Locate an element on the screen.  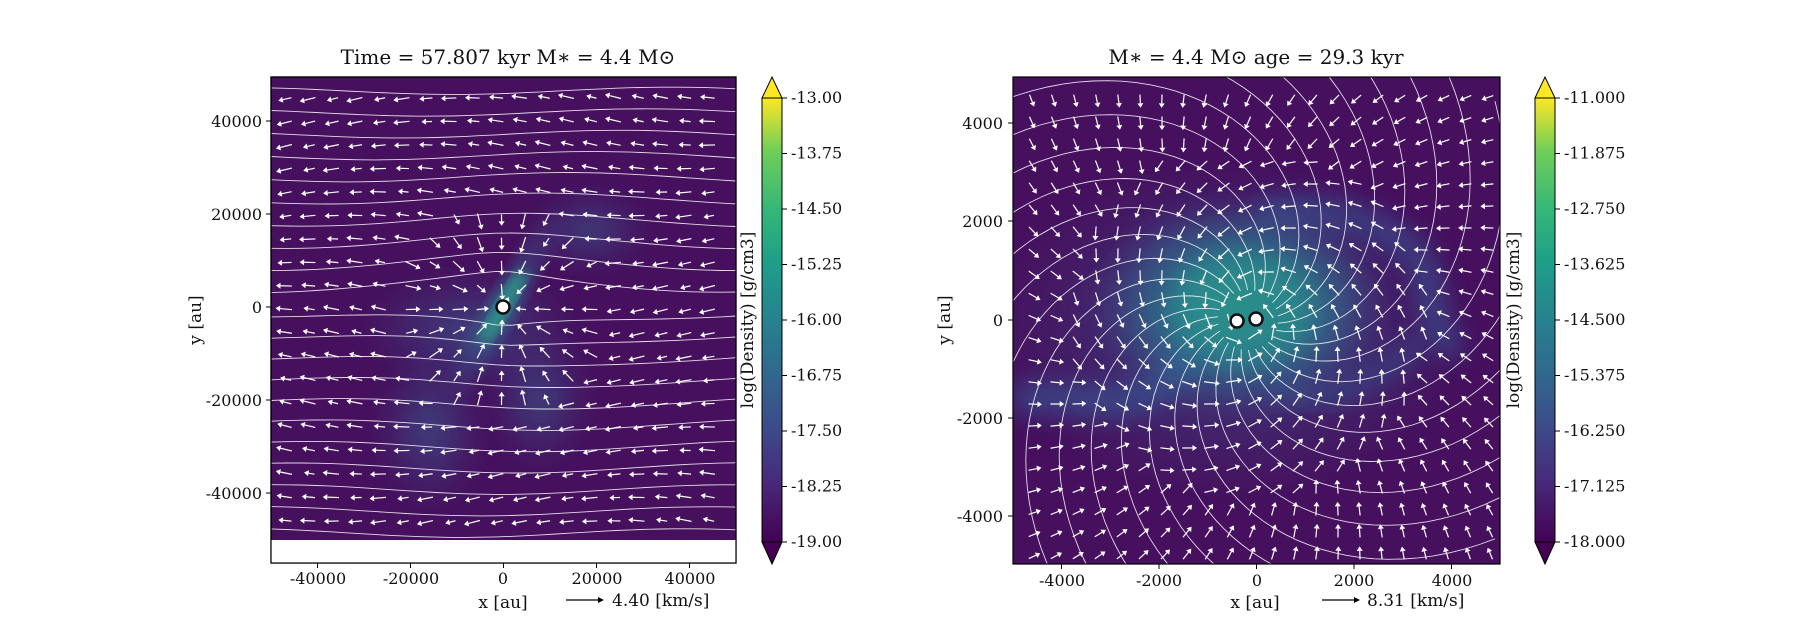
left-streamline is located at coordinates (503, 489).